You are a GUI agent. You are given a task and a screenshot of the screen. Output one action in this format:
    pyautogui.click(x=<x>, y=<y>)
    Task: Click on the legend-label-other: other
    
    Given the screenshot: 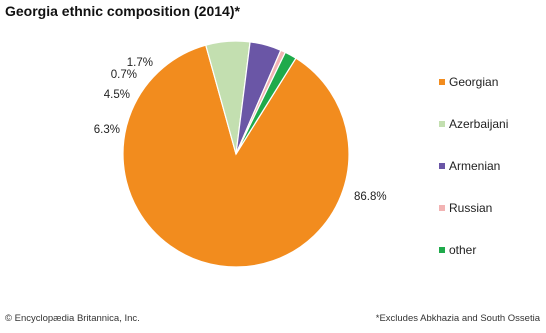 What is the action you would take?
    pyautogui.click(x=463, y=250)
    